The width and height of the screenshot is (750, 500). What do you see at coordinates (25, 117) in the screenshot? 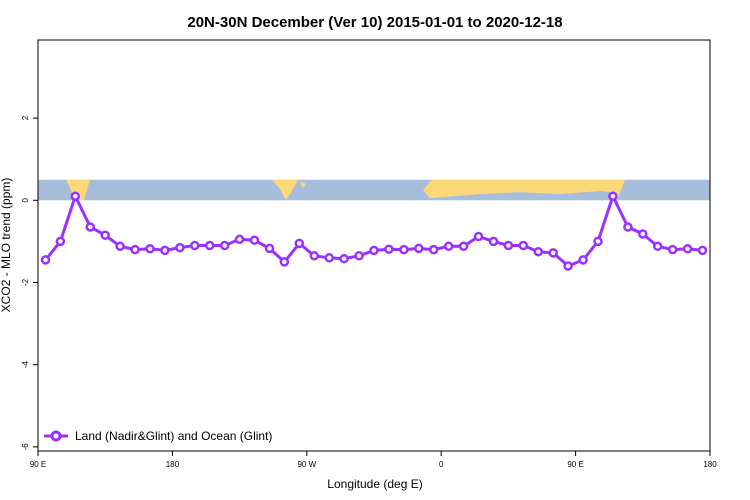
I see `y-tick-label: 2` at bounding box center [25, 117].